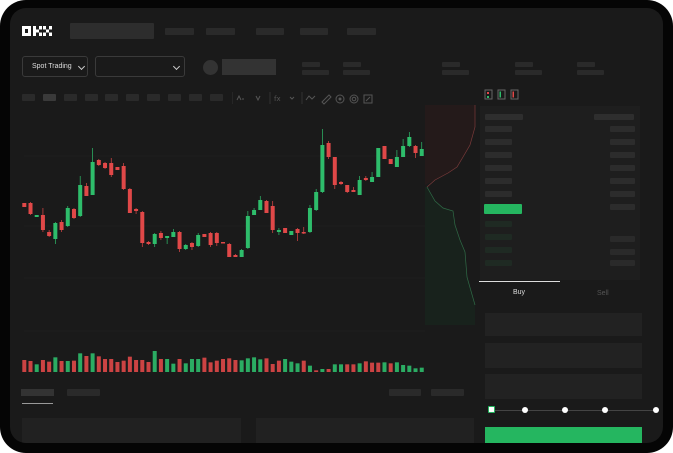 Image resolution: width=673 pixels, height=453 pixels. What do you see at coordinates (563, 324) in the screenshot?
I see `price-input` at bounding box center [563, 324].